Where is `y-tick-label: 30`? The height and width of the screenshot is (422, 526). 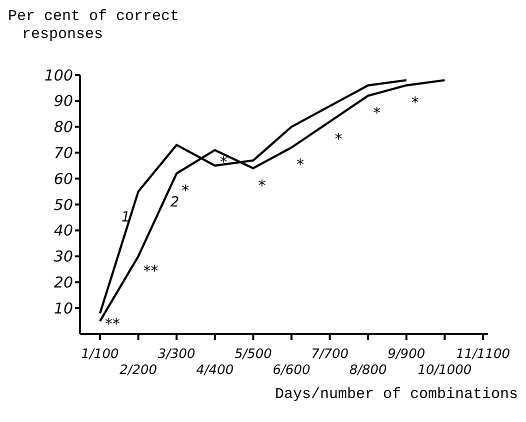 y-tick-label: 30 is located at coordinates (63, 257).